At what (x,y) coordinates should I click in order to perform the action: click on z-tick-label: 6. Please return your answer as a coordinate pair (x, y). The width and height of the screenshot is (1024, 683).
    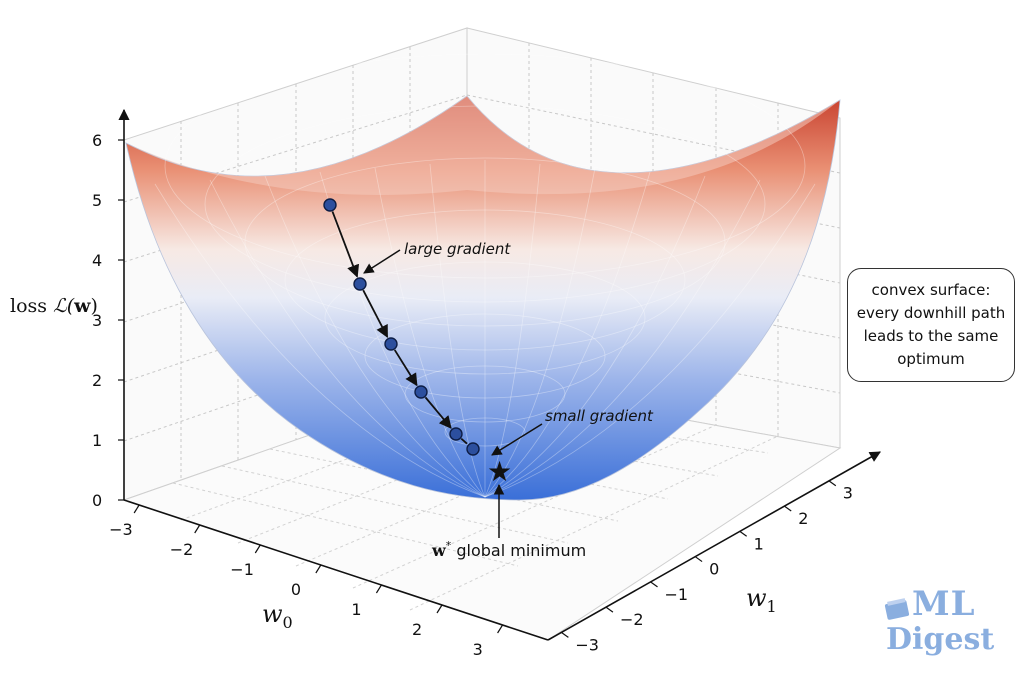
    Looking at the image, I should click on (97, 140).